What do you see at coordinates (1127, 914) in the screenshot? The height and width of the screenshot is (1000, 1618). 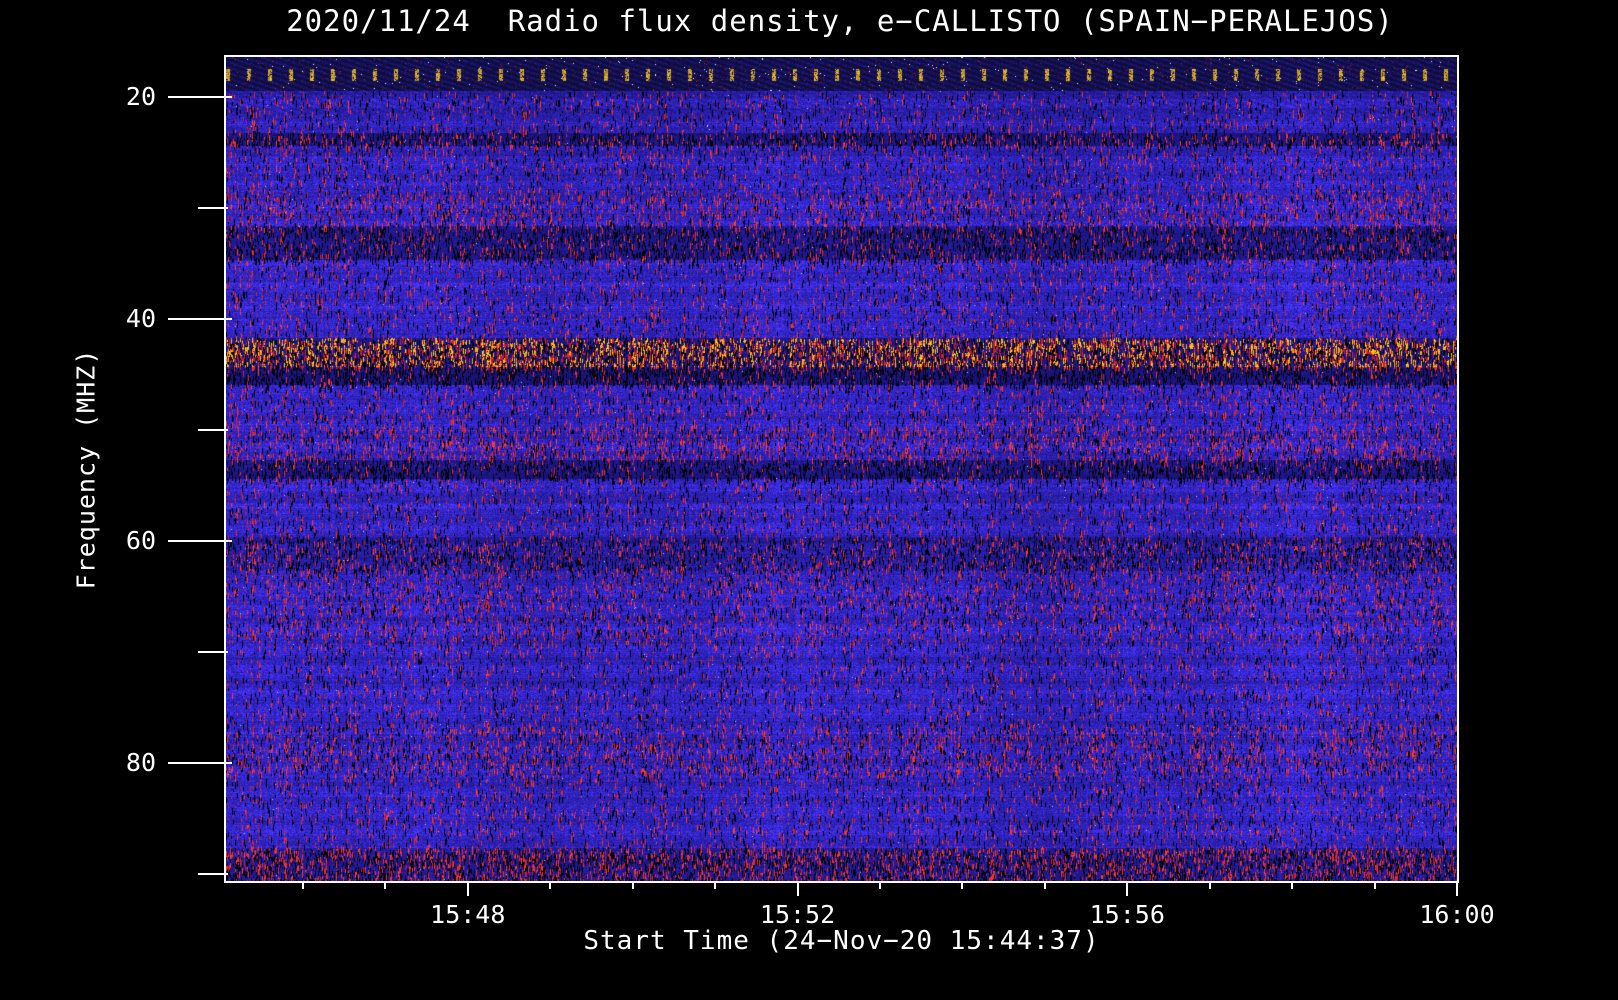 I see `x-tick-label: 15:56` at bounding box center [1127, 914].